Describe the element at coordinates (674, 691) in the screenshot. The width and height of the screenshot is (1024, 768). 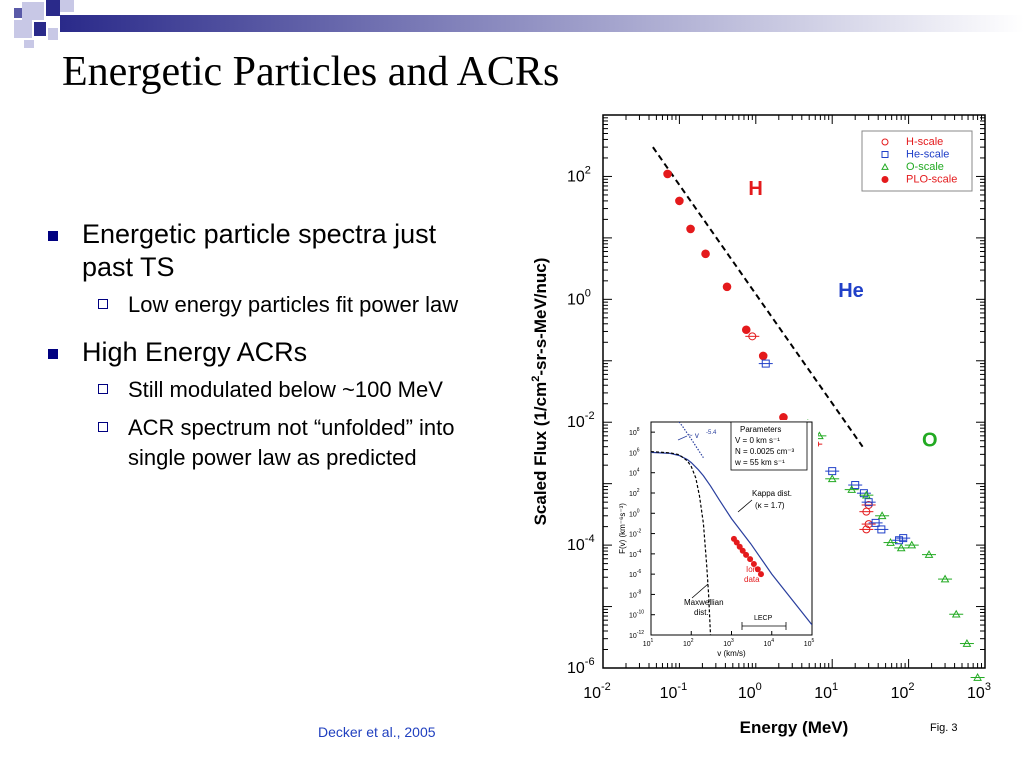
I see `x-tick-label: 10⁻¹` at that location.